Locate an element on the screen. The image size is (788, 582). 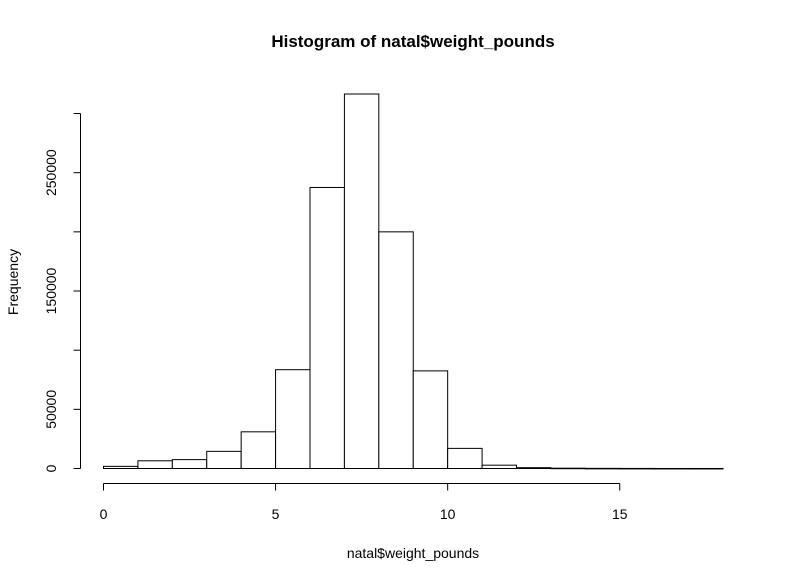
y-tick-label: 50000 is located at coordinates (51, 409).